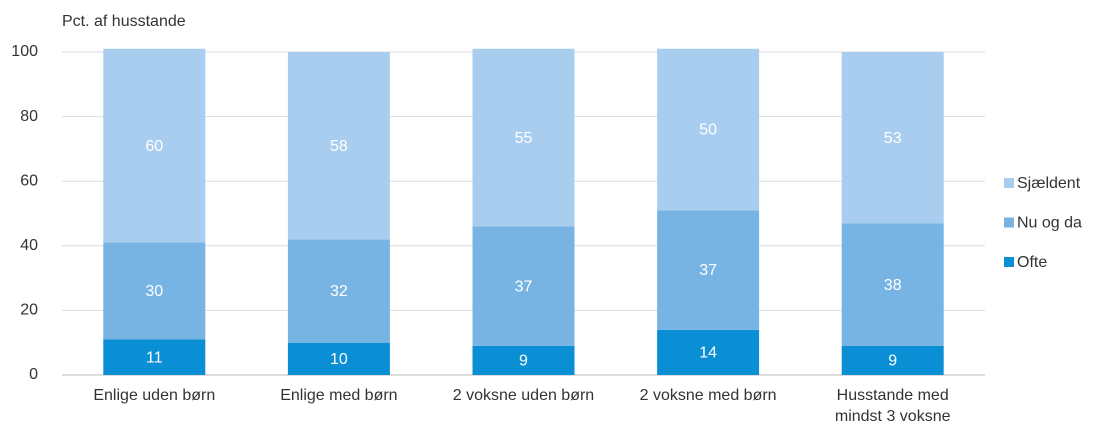 Image resolution: width=1102 pixels, height=432 pixels. Describe the element at coordinates (29, 180) in the screenshot. I see `y-tick-label: 60` at that location.